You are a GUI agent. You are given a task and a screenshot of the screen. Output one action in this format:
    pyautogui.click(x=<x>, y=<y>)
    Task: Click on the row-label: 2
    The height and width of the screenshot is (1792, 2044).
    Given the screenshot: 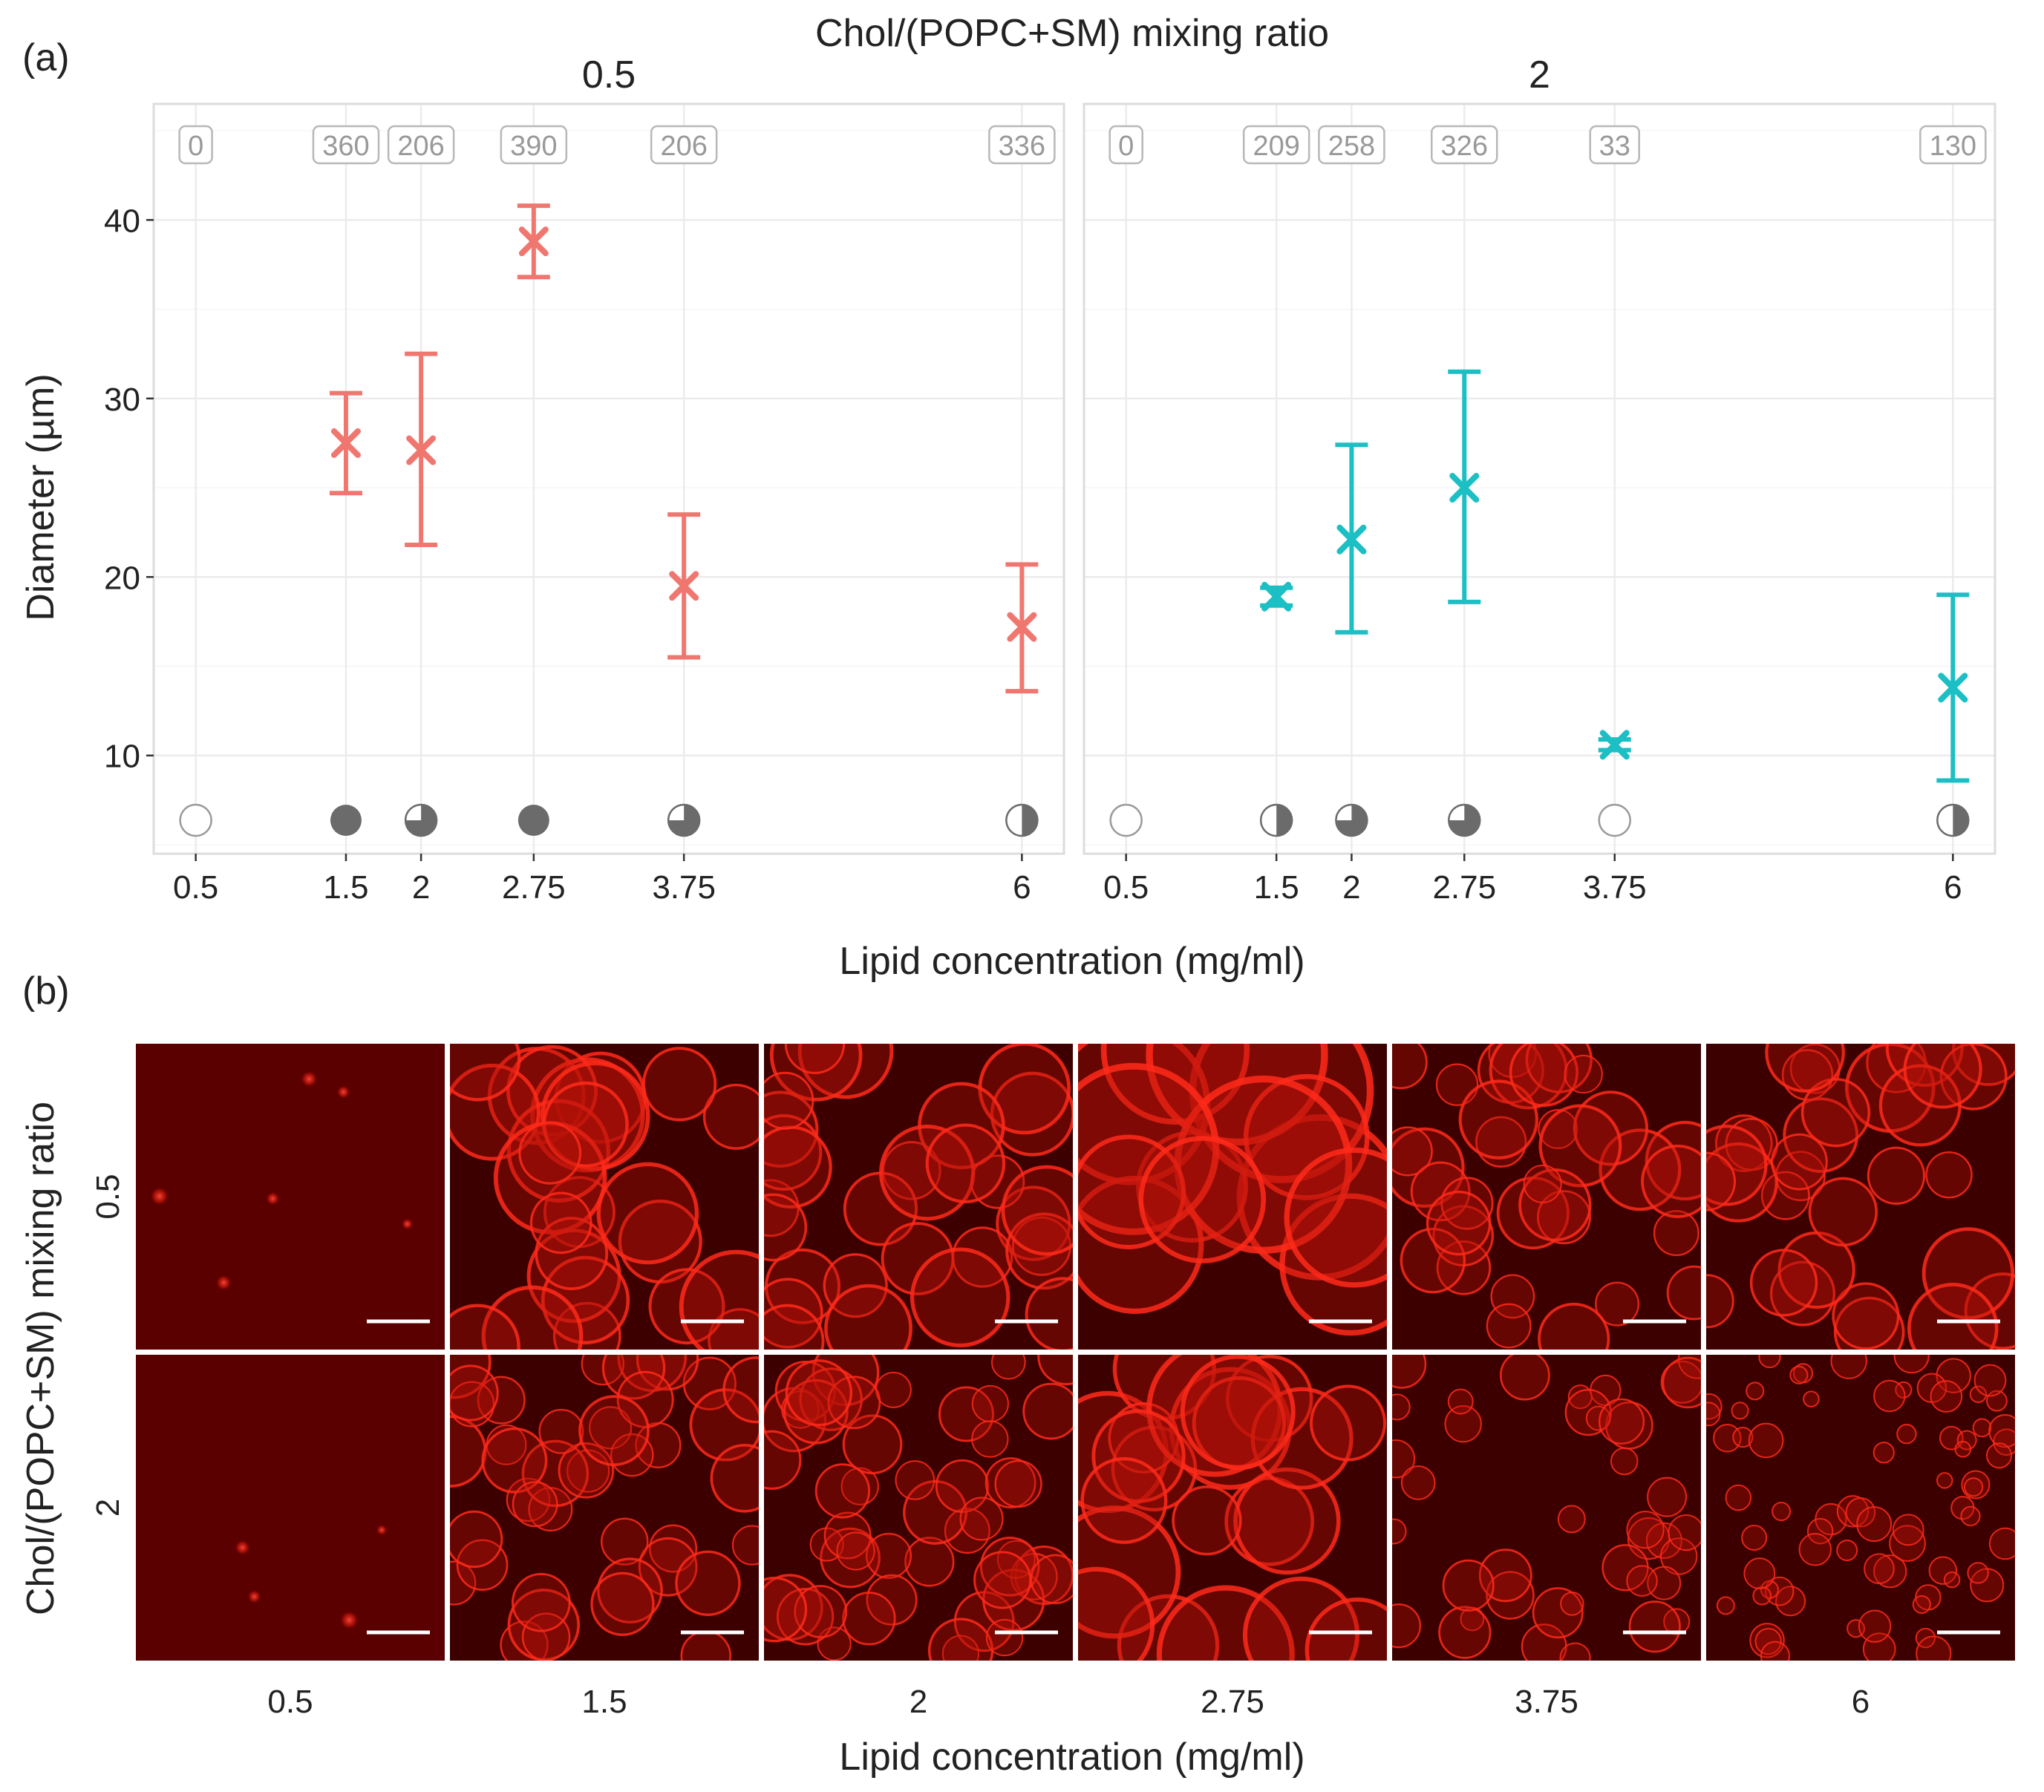 What is the action you would take?
    pyautogui.click(x=108, y=1508)
    